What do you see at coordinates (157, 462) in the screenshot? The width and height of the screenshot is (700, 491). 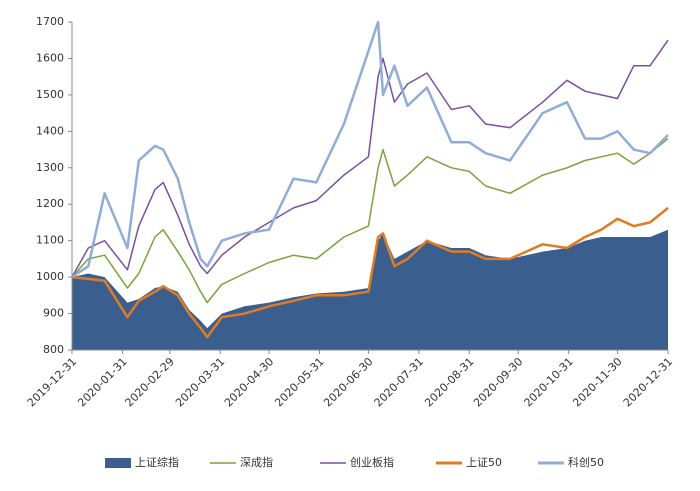 I see `legend-label: 上证综指` at bounding box center [157, 462].